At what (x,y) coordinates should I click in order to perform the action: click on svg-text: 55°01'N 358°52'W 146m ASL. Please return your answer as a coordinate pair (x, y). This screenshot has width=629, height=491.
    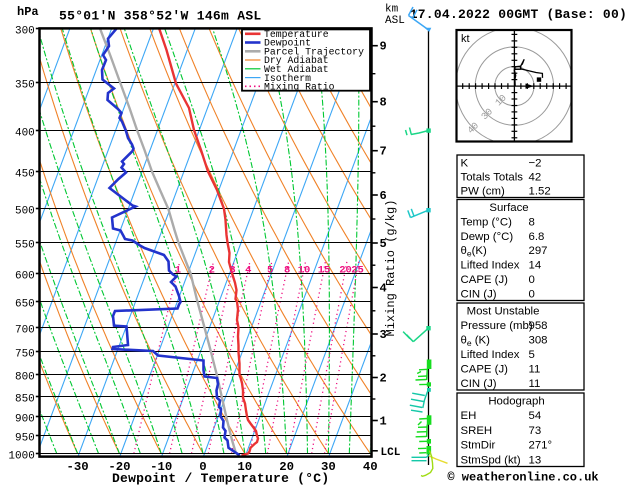
    Looking at the image, I should click on (160, 16).